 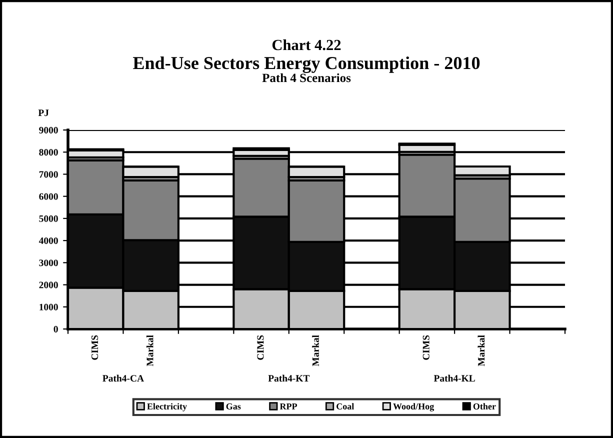 I want to click on legend-label: RPP, so click(x=289, y=406).